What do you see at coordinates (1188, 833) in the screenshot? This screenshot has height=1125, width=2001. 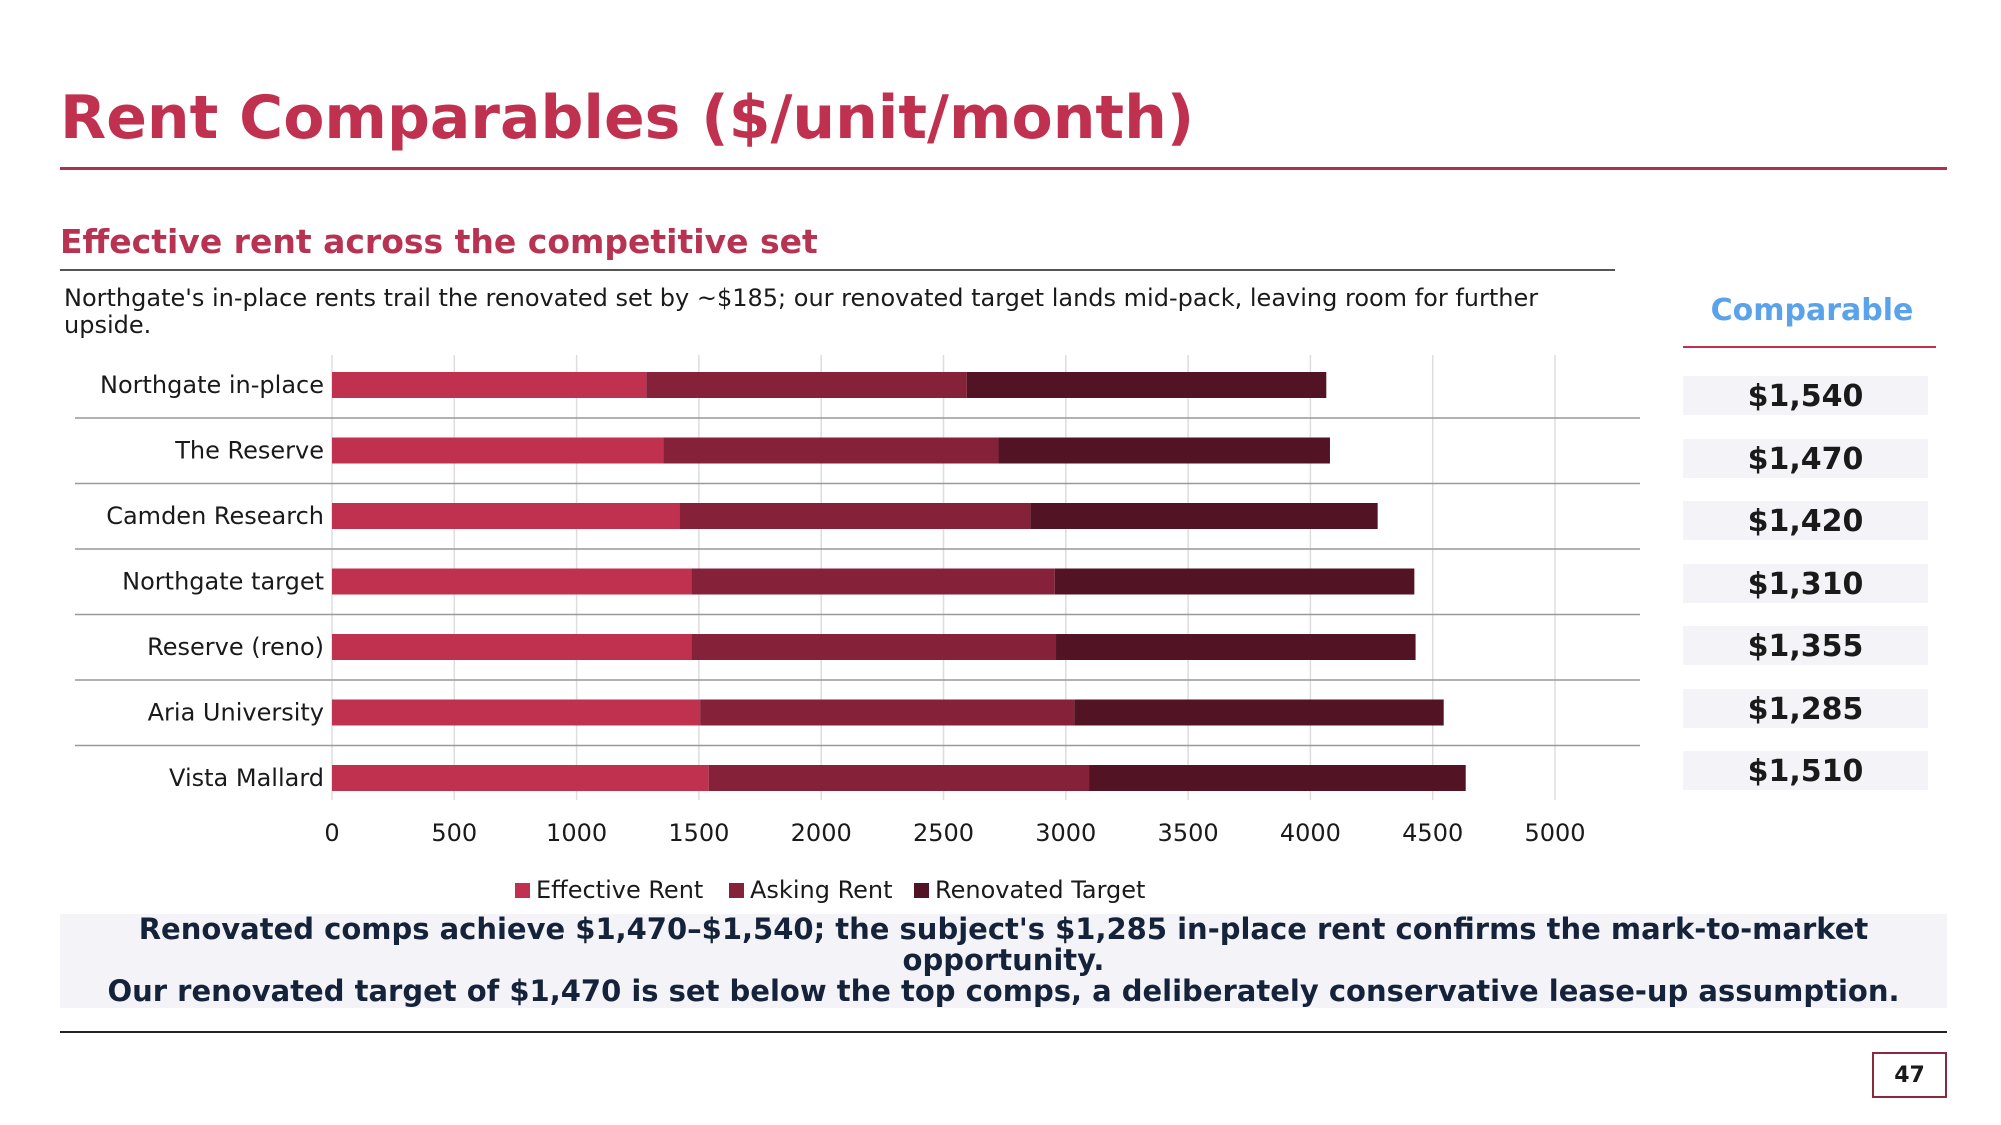 I see `x-tick-label: 3500` at bounding box center [1188, 833].